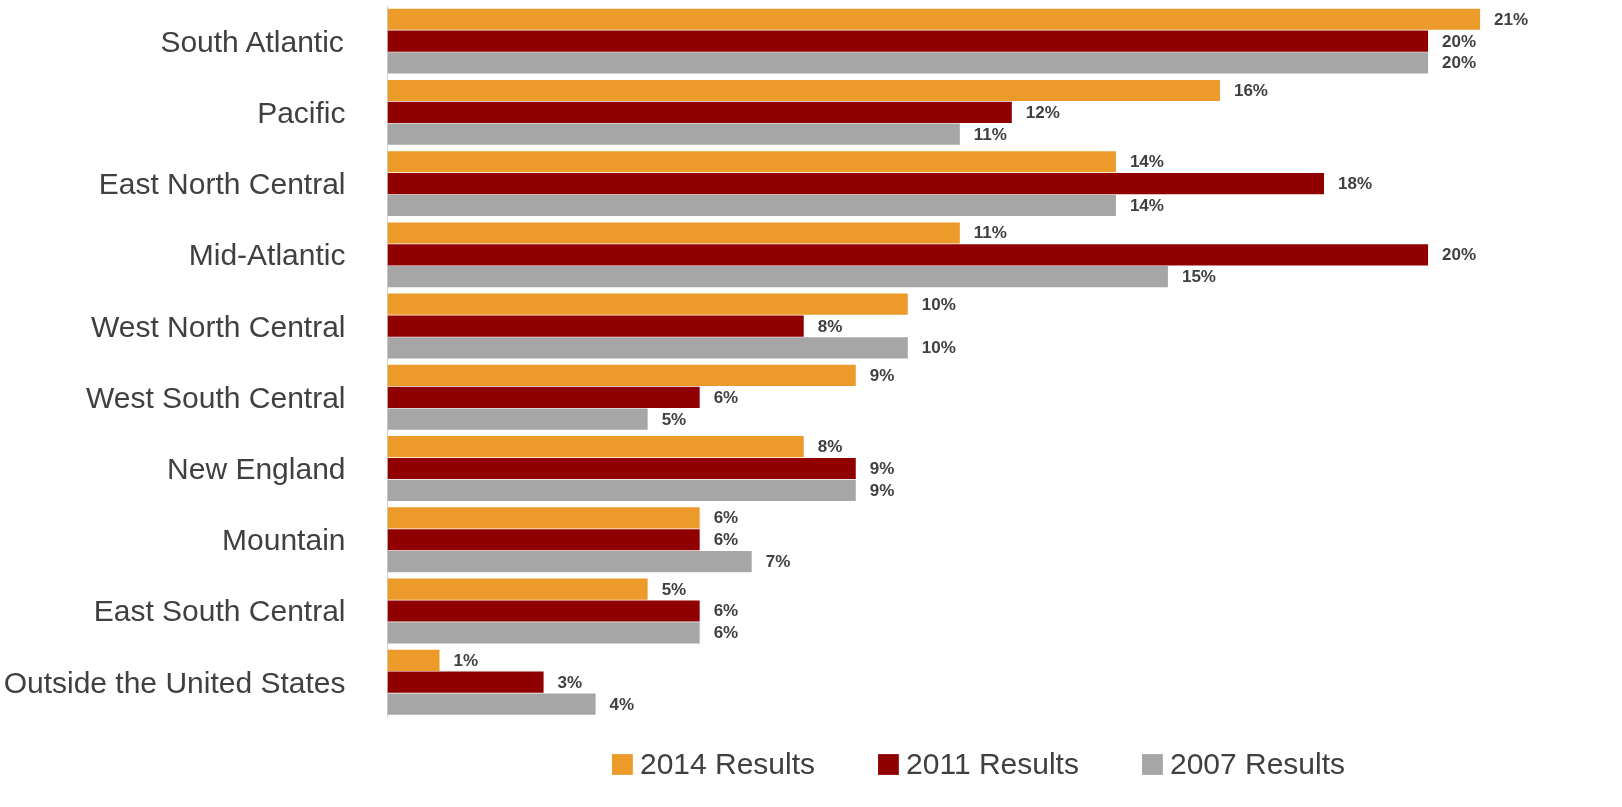 The height and width of the screenshot is (807, 1622). Describe the element at coordinates (267, 255) in the screenshot. I see `y-tick-label: Mid-Atlantic` at that location.